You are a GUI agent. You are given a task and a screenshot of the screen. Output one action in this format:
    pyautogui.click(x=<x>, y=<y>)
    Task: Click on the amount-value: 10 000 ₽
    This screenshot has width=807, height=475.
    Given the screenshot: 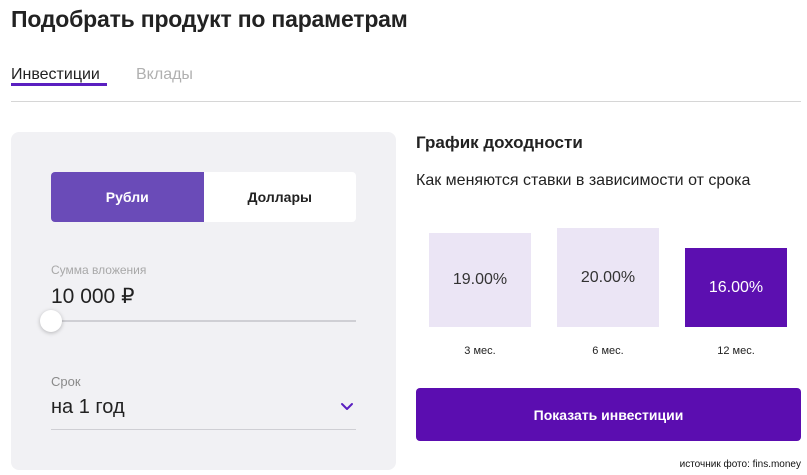 What is the action you would take?
    pyautogui.click(x=93, y=296)
    